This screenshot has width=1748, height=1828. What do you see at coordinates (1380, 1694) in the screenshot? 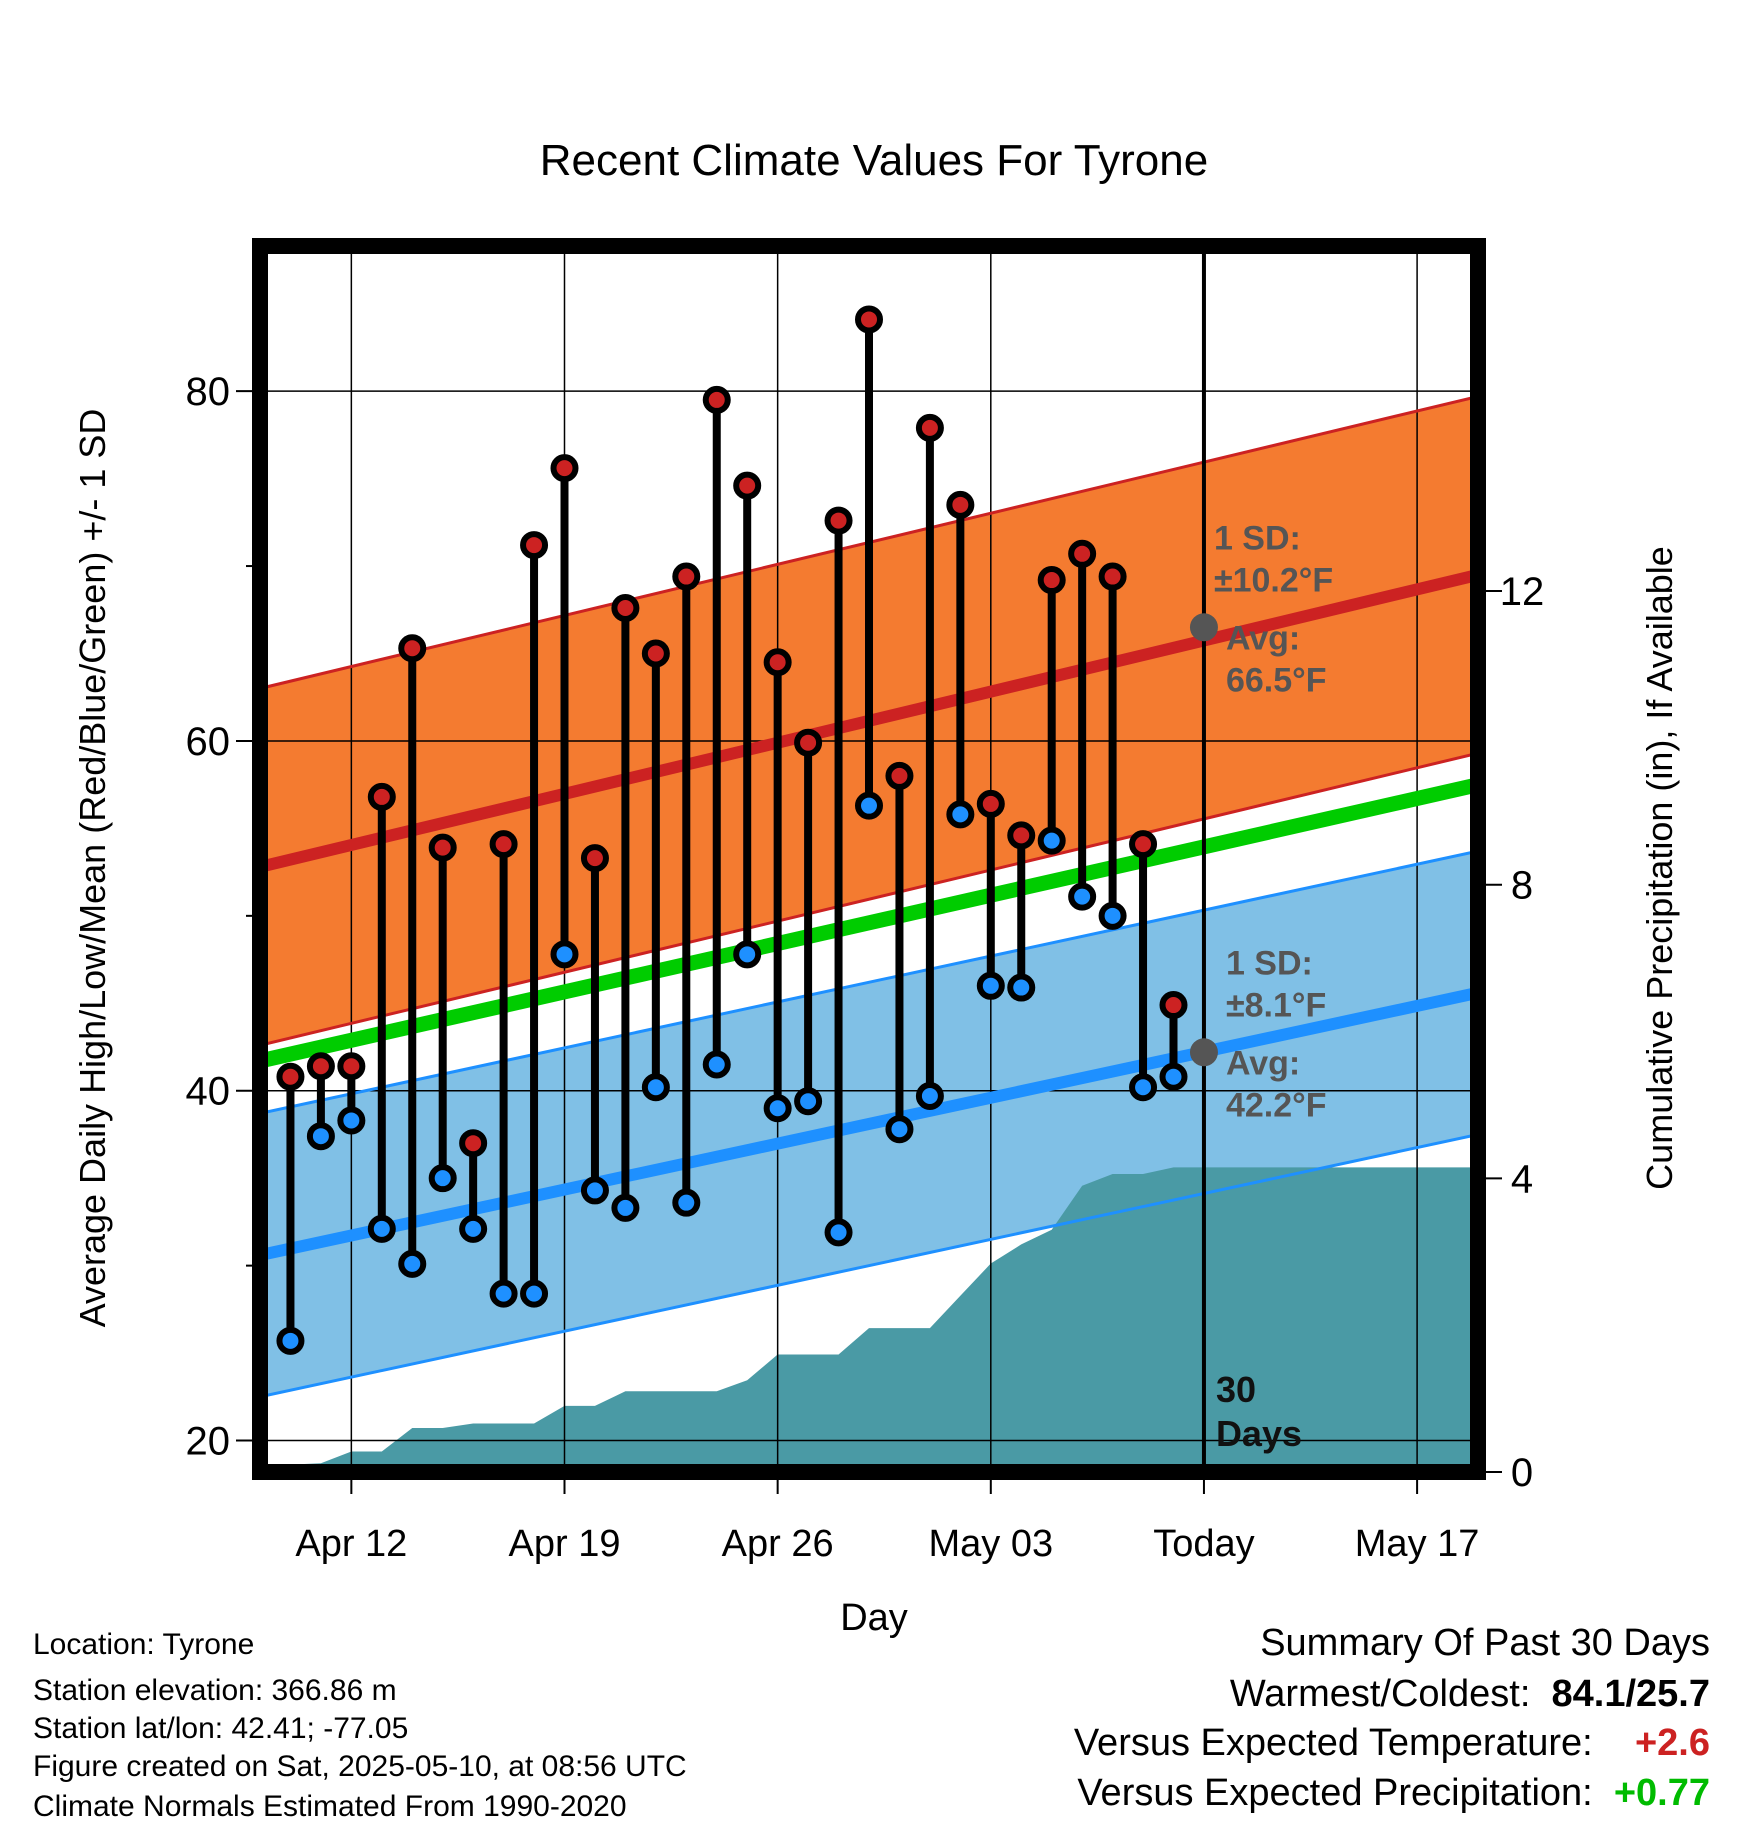
I see `warm-cold-label: Warmest/Coldest:` at bounding box center [1380, 1694].